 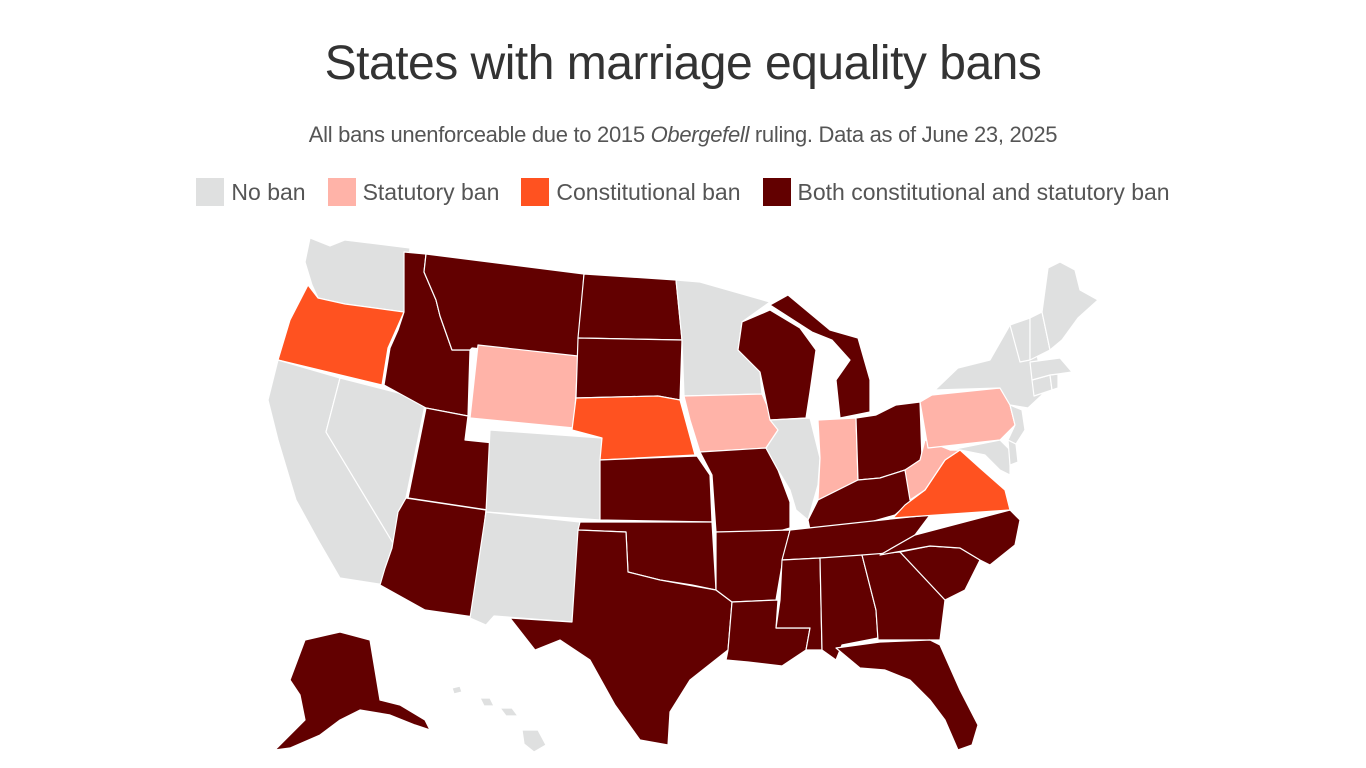 What do you see at coordinates (907, 695) in the screenshot?
I see `state-fl` at bounding box center [907, 695].